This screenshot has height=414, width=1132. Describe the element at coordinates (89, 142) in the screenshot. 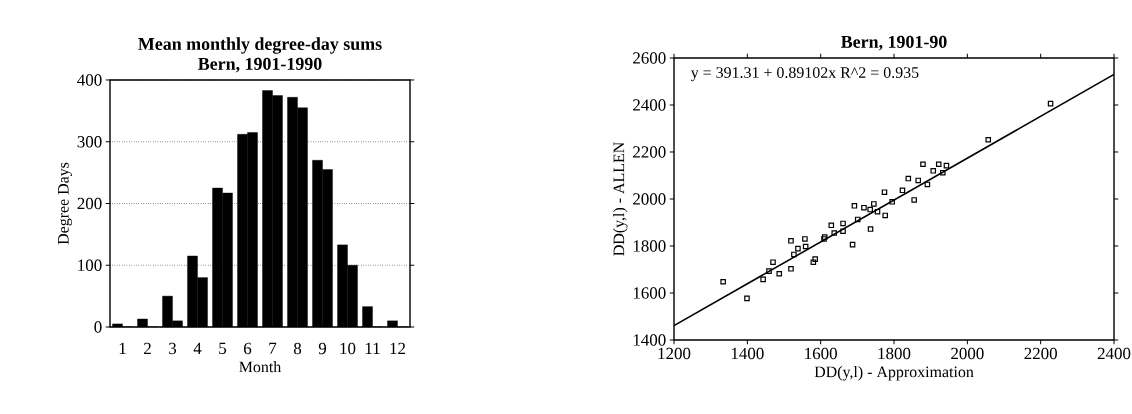

I see `y-tick-label: 300` at that location.